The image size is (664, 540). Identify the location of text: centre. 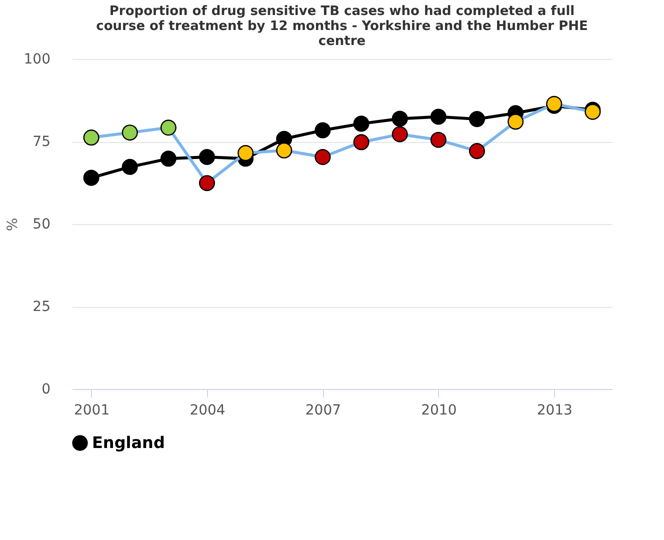
(342, 41).